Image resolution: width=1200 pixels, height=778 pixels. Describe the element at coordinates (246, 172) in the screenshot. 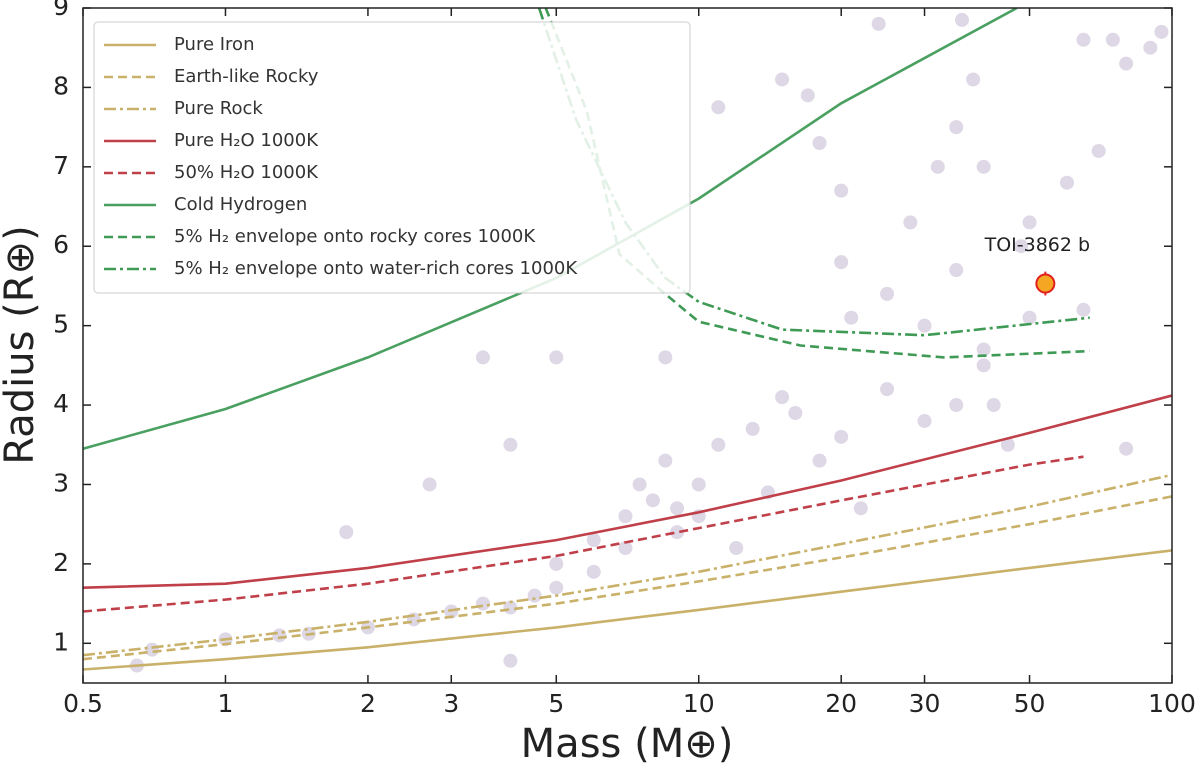

I see `legend-label: 50% H₂O 1000K` at that location.